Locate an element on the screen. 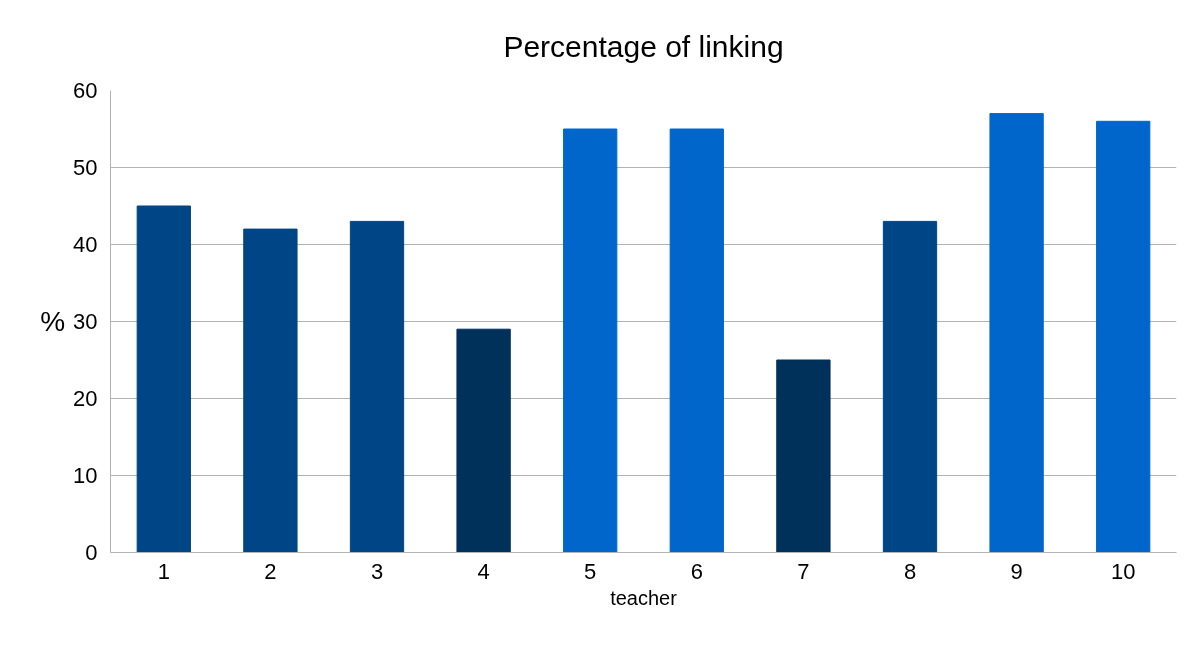 Image resolution: width=1190 pixels, height=652 pixels. x-tick-label: 6 is located at coordinates (696, 571).